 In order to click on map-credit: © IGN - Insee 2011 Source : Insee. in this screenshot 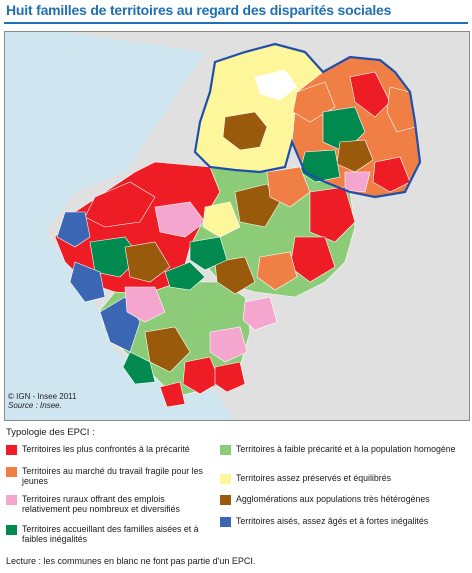, I will do `click(42, 401)`.